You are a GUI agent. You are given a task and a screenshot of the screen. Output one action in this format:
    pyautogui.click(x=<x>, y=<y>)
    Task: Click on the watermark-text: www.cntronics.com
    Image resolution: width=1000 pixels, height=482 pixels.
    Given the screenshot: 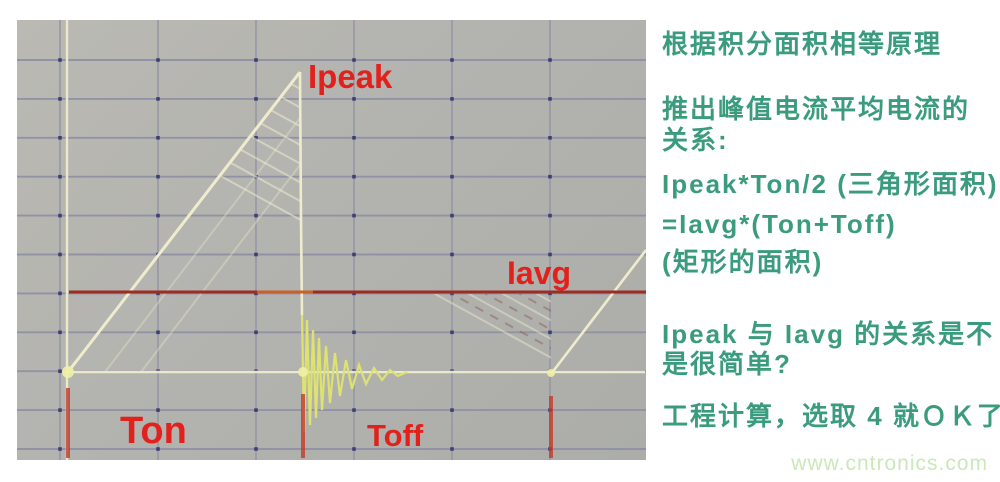 What is the action you would take?
    pyautogui.click(x=889, y=463)
    